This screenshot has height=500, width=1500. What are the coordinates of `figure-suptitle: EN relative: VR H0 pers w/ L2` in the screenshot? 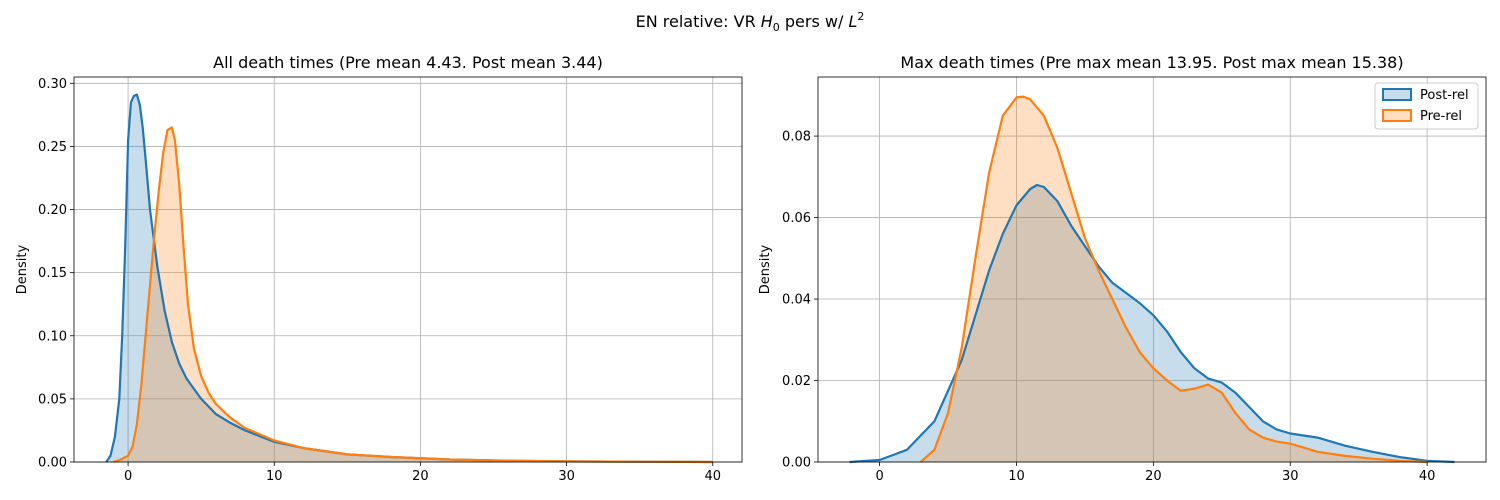 It's located at (750, 22).